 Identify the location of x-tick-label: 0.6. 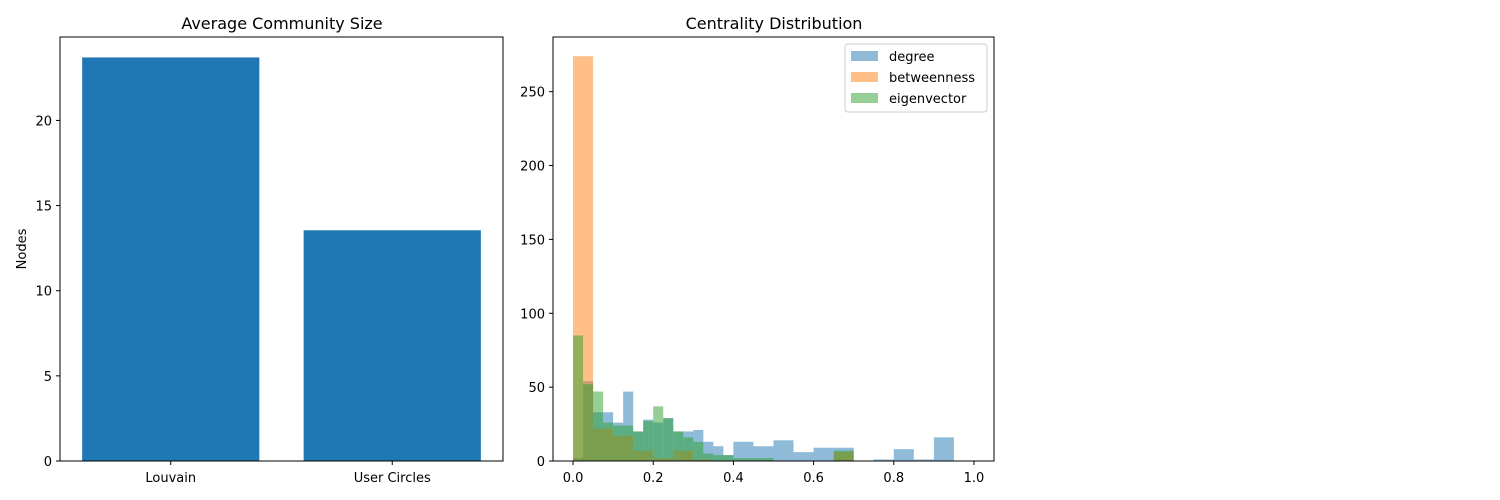
(813, 478).